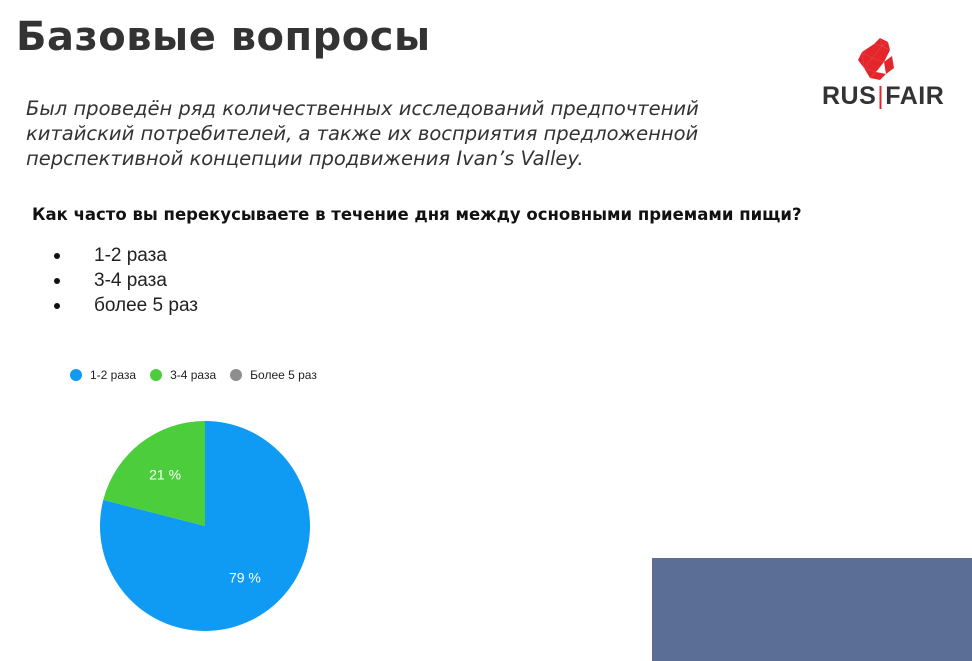 Image resolution: width=972 pixels, height=661 pixels. I want to click on legend-item: 3-4 раза, so click(183, 375).